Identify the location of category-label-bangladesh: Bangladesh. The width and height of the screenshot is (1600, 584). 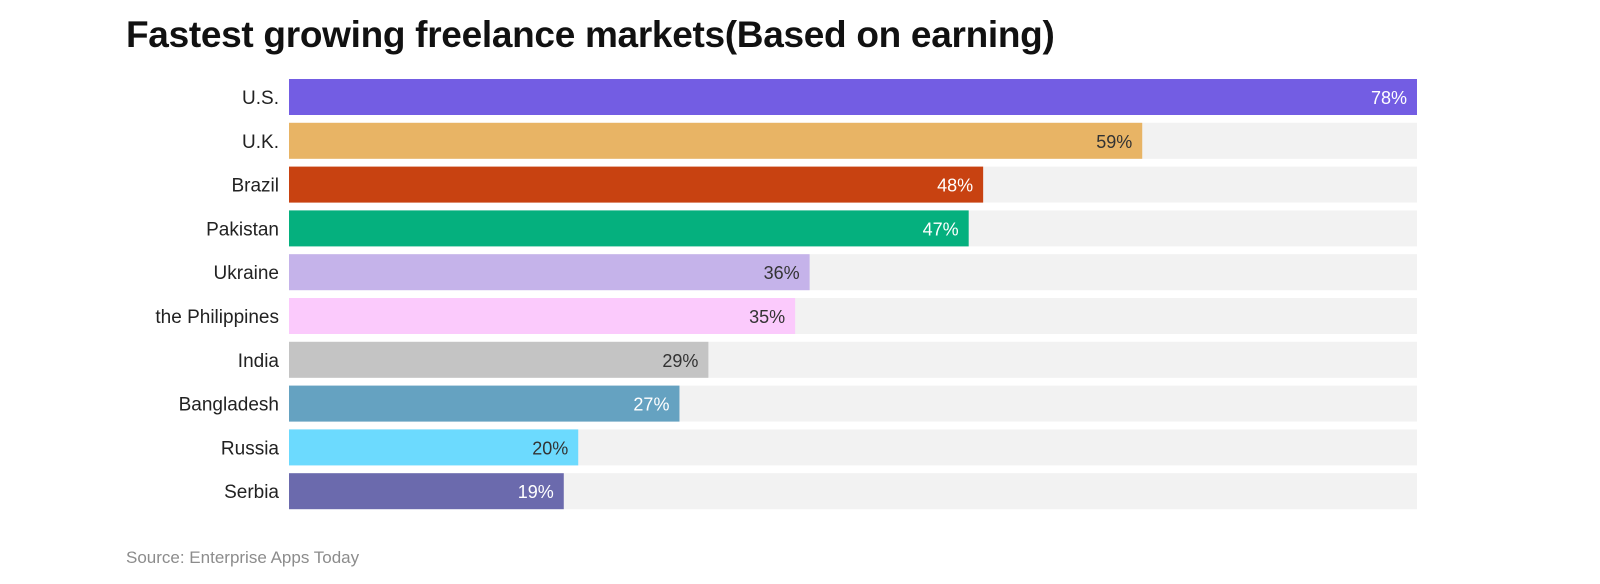
(229, 405).